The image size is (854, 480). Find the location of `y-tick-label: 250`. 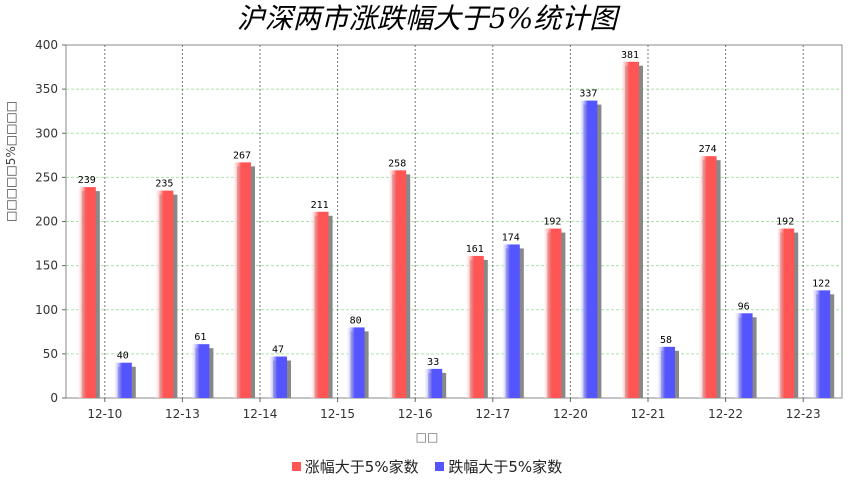

y-tick-label: 250 is located at coordinates (46, 177).